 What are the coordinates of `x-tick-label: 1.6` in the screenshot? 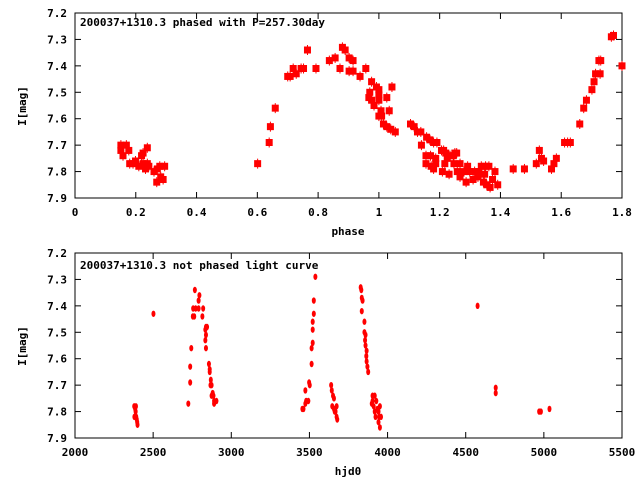 It's located at (561, 212).